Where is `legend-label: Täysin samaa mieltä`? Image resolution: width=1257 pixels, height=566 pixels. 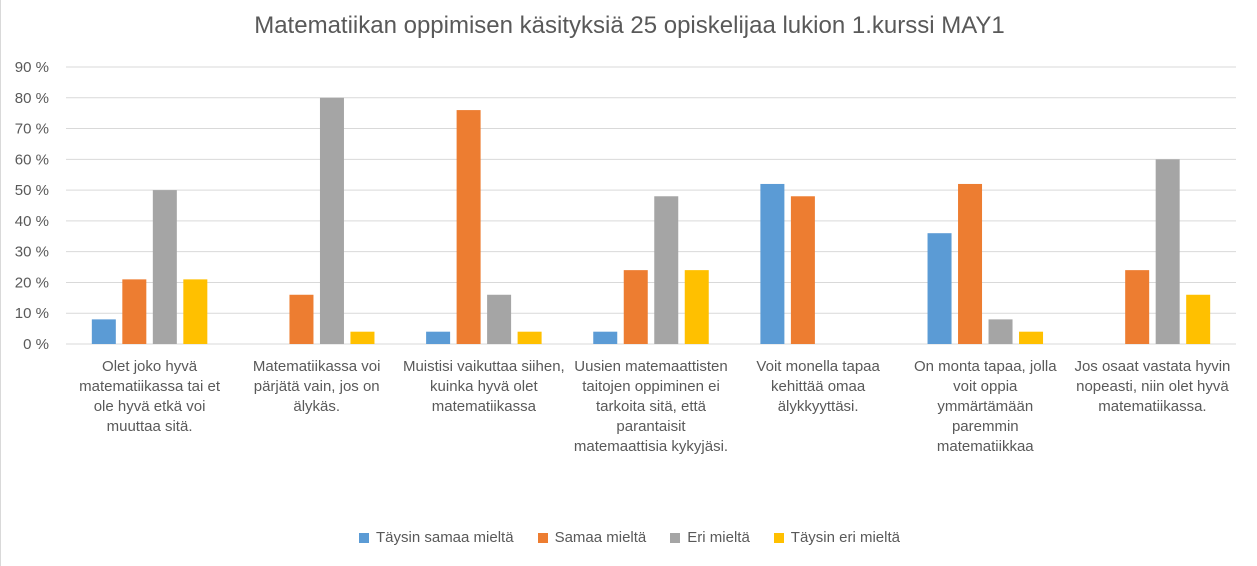
legend-label: Täysin samaa mieltä is located at coordinates (445, 537).